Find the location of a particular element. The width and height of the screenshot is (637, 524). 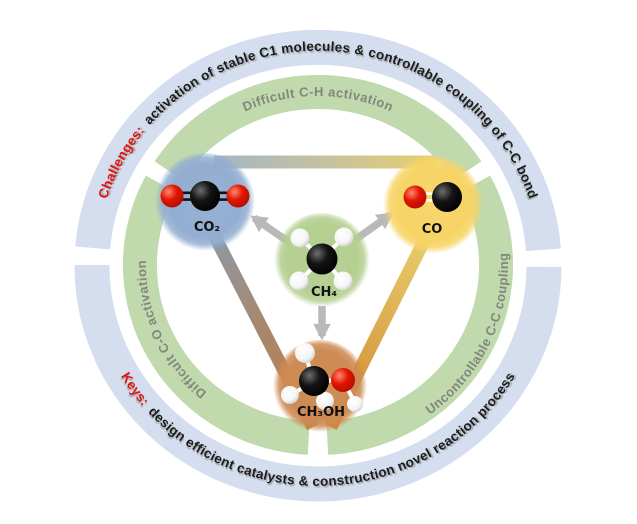

co2-molecule: CO₂ is located at coordinates (205, 203).